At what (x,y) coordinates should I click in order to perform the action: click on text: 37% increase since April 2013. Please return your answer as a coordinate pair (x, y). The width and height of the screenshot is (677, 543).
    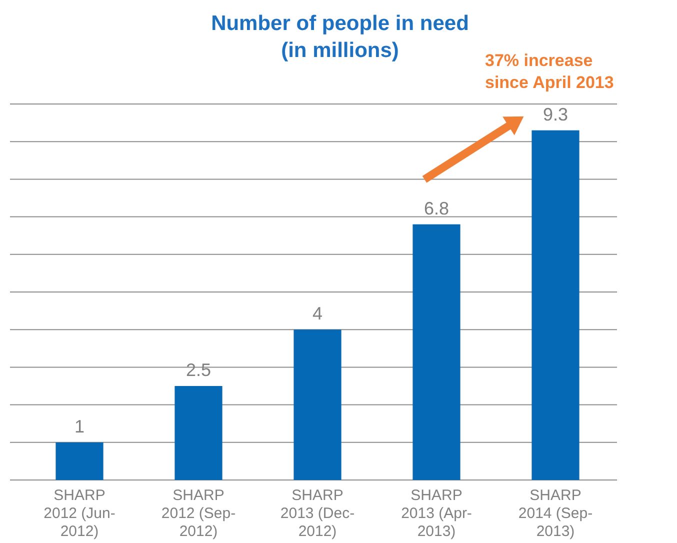
    Looking at the image, I should click on (549, 71).